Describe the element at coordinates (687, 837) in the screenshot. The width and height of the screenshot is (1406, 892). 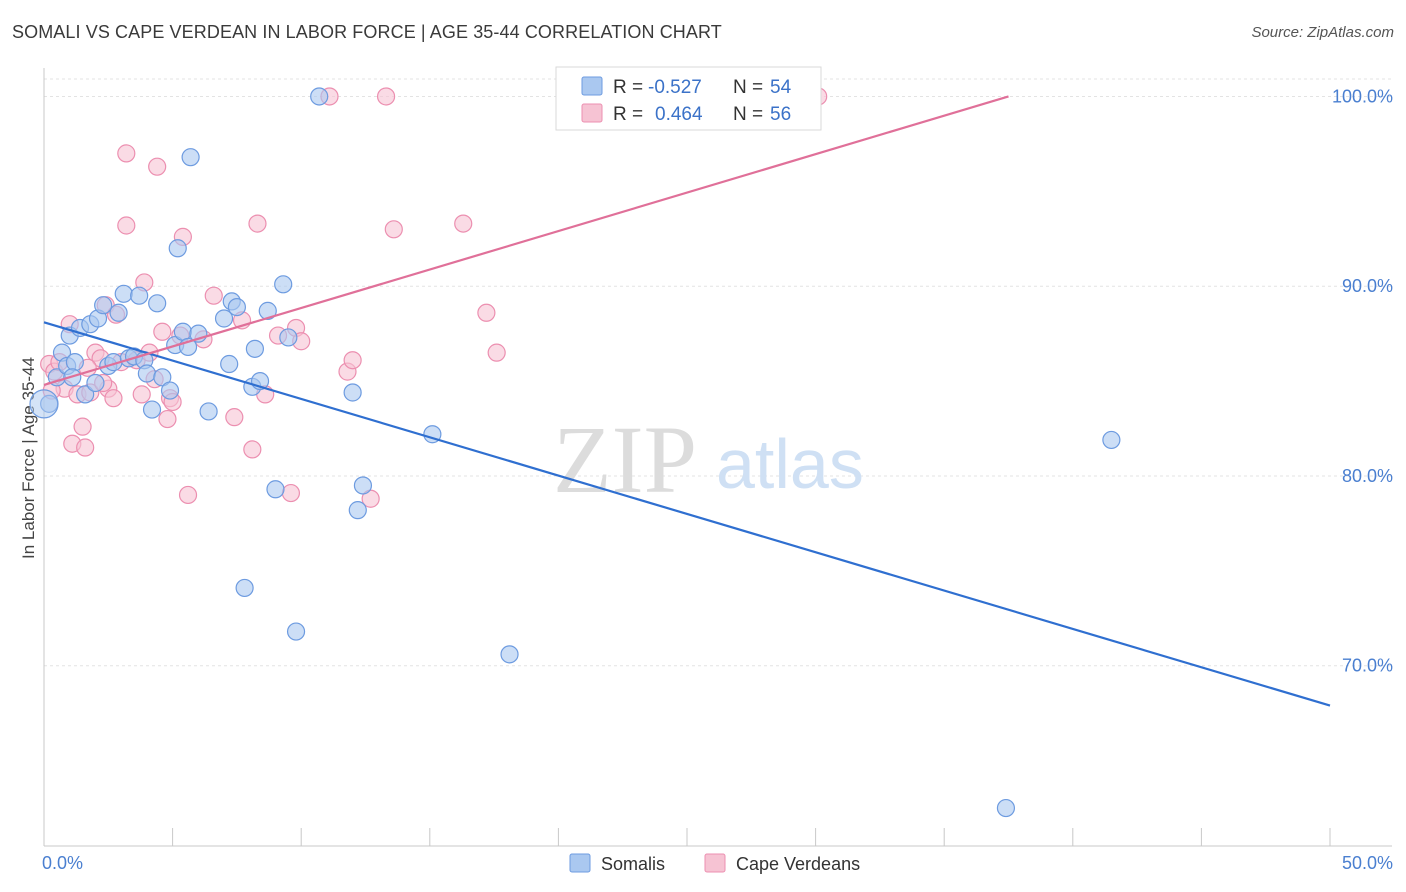
I see `x-axis-ticks` at that location.